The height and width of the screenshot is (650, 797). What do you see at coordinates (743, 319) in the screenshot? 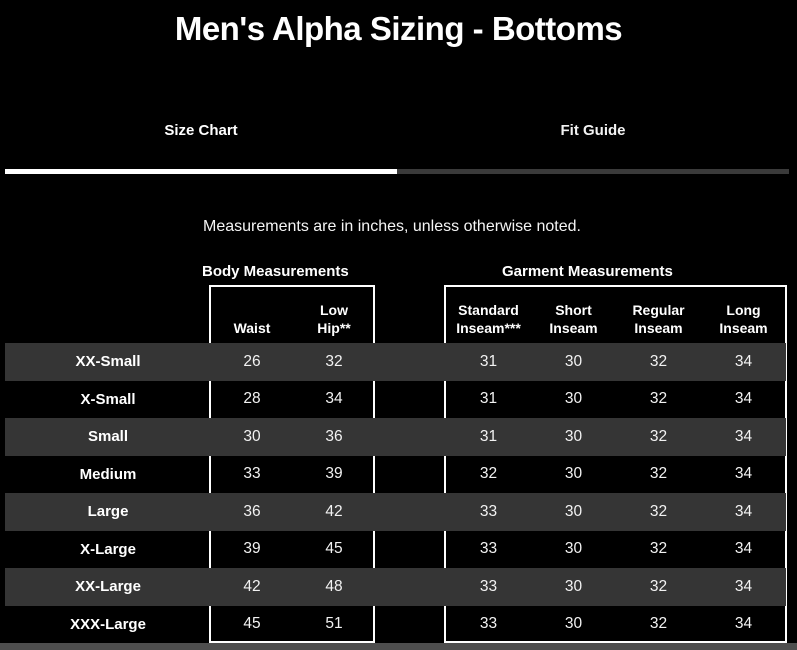
I see `column-header-long-inseam: Long Inseam` at bounding box center [743, 319].